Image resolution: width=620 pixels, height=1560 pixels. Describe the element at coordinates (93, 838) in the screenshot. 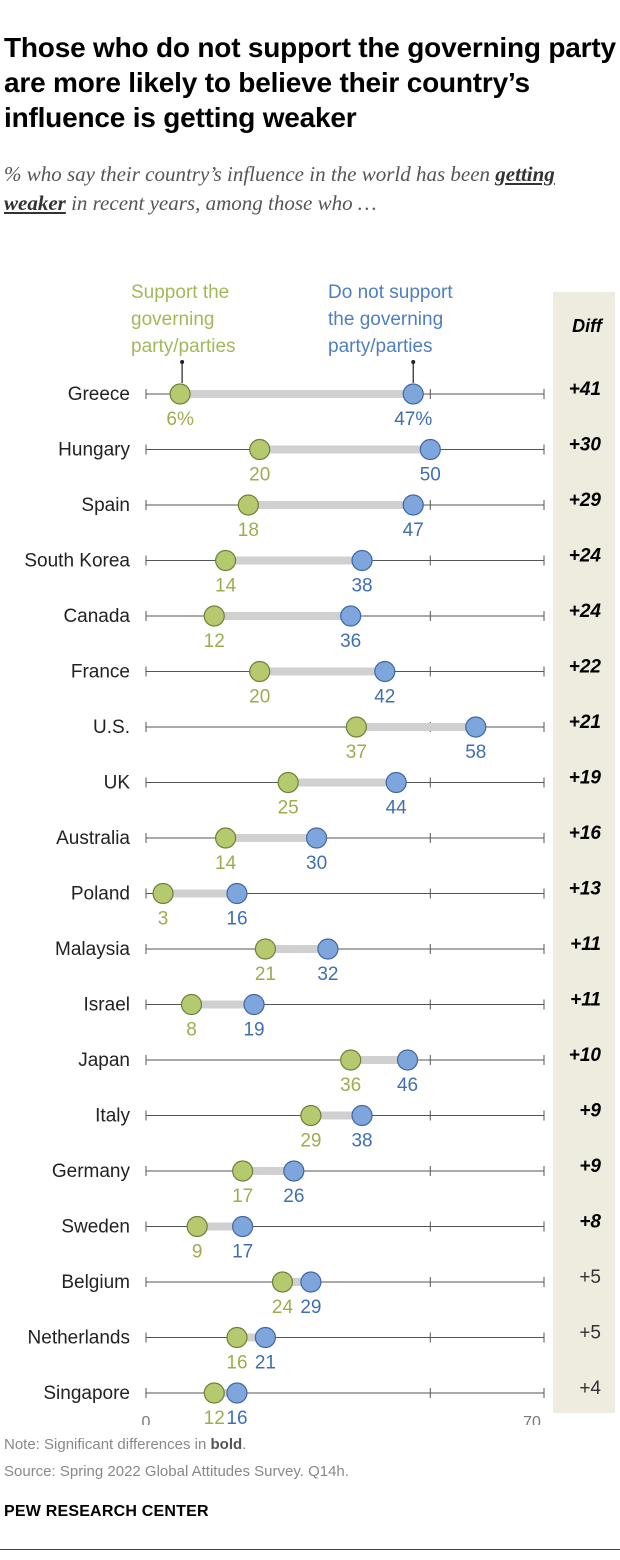

I see `country-label: Australia` at that location.